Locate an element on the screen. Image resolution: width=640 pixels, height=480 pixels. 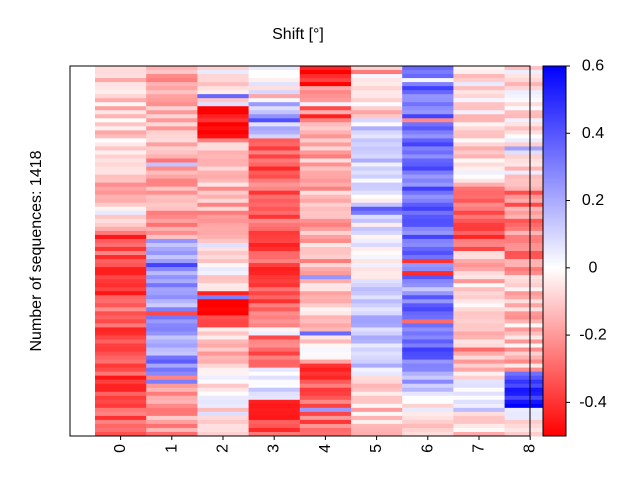
x-tick-label: 2 is located at coordinates (223, 448).